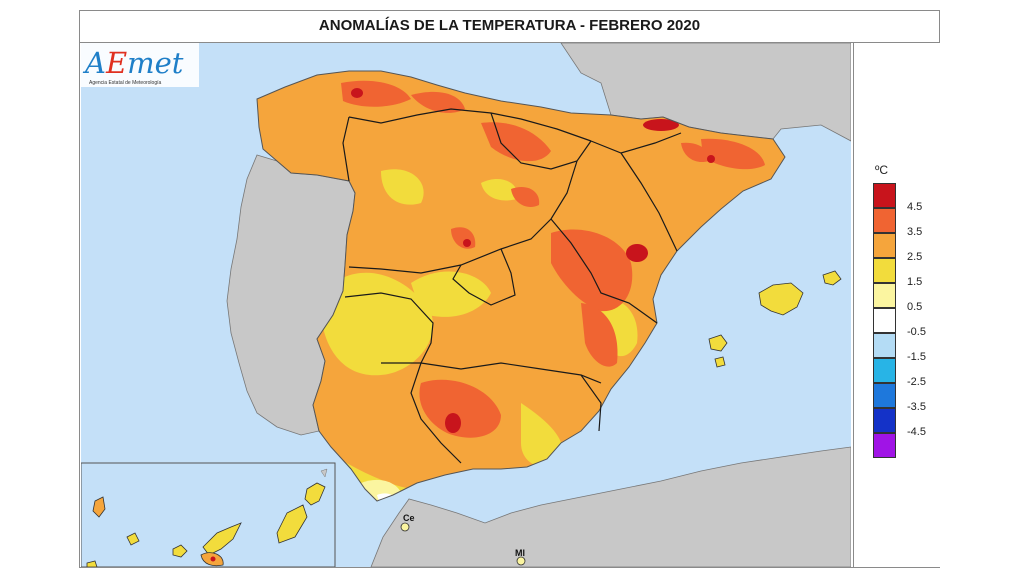 The height and width of the screenshot is (576, 1024). What do you see at coordinates (775, 319) in the screenshot?
I see `balearic-islands` at bounding box center [775, 319].